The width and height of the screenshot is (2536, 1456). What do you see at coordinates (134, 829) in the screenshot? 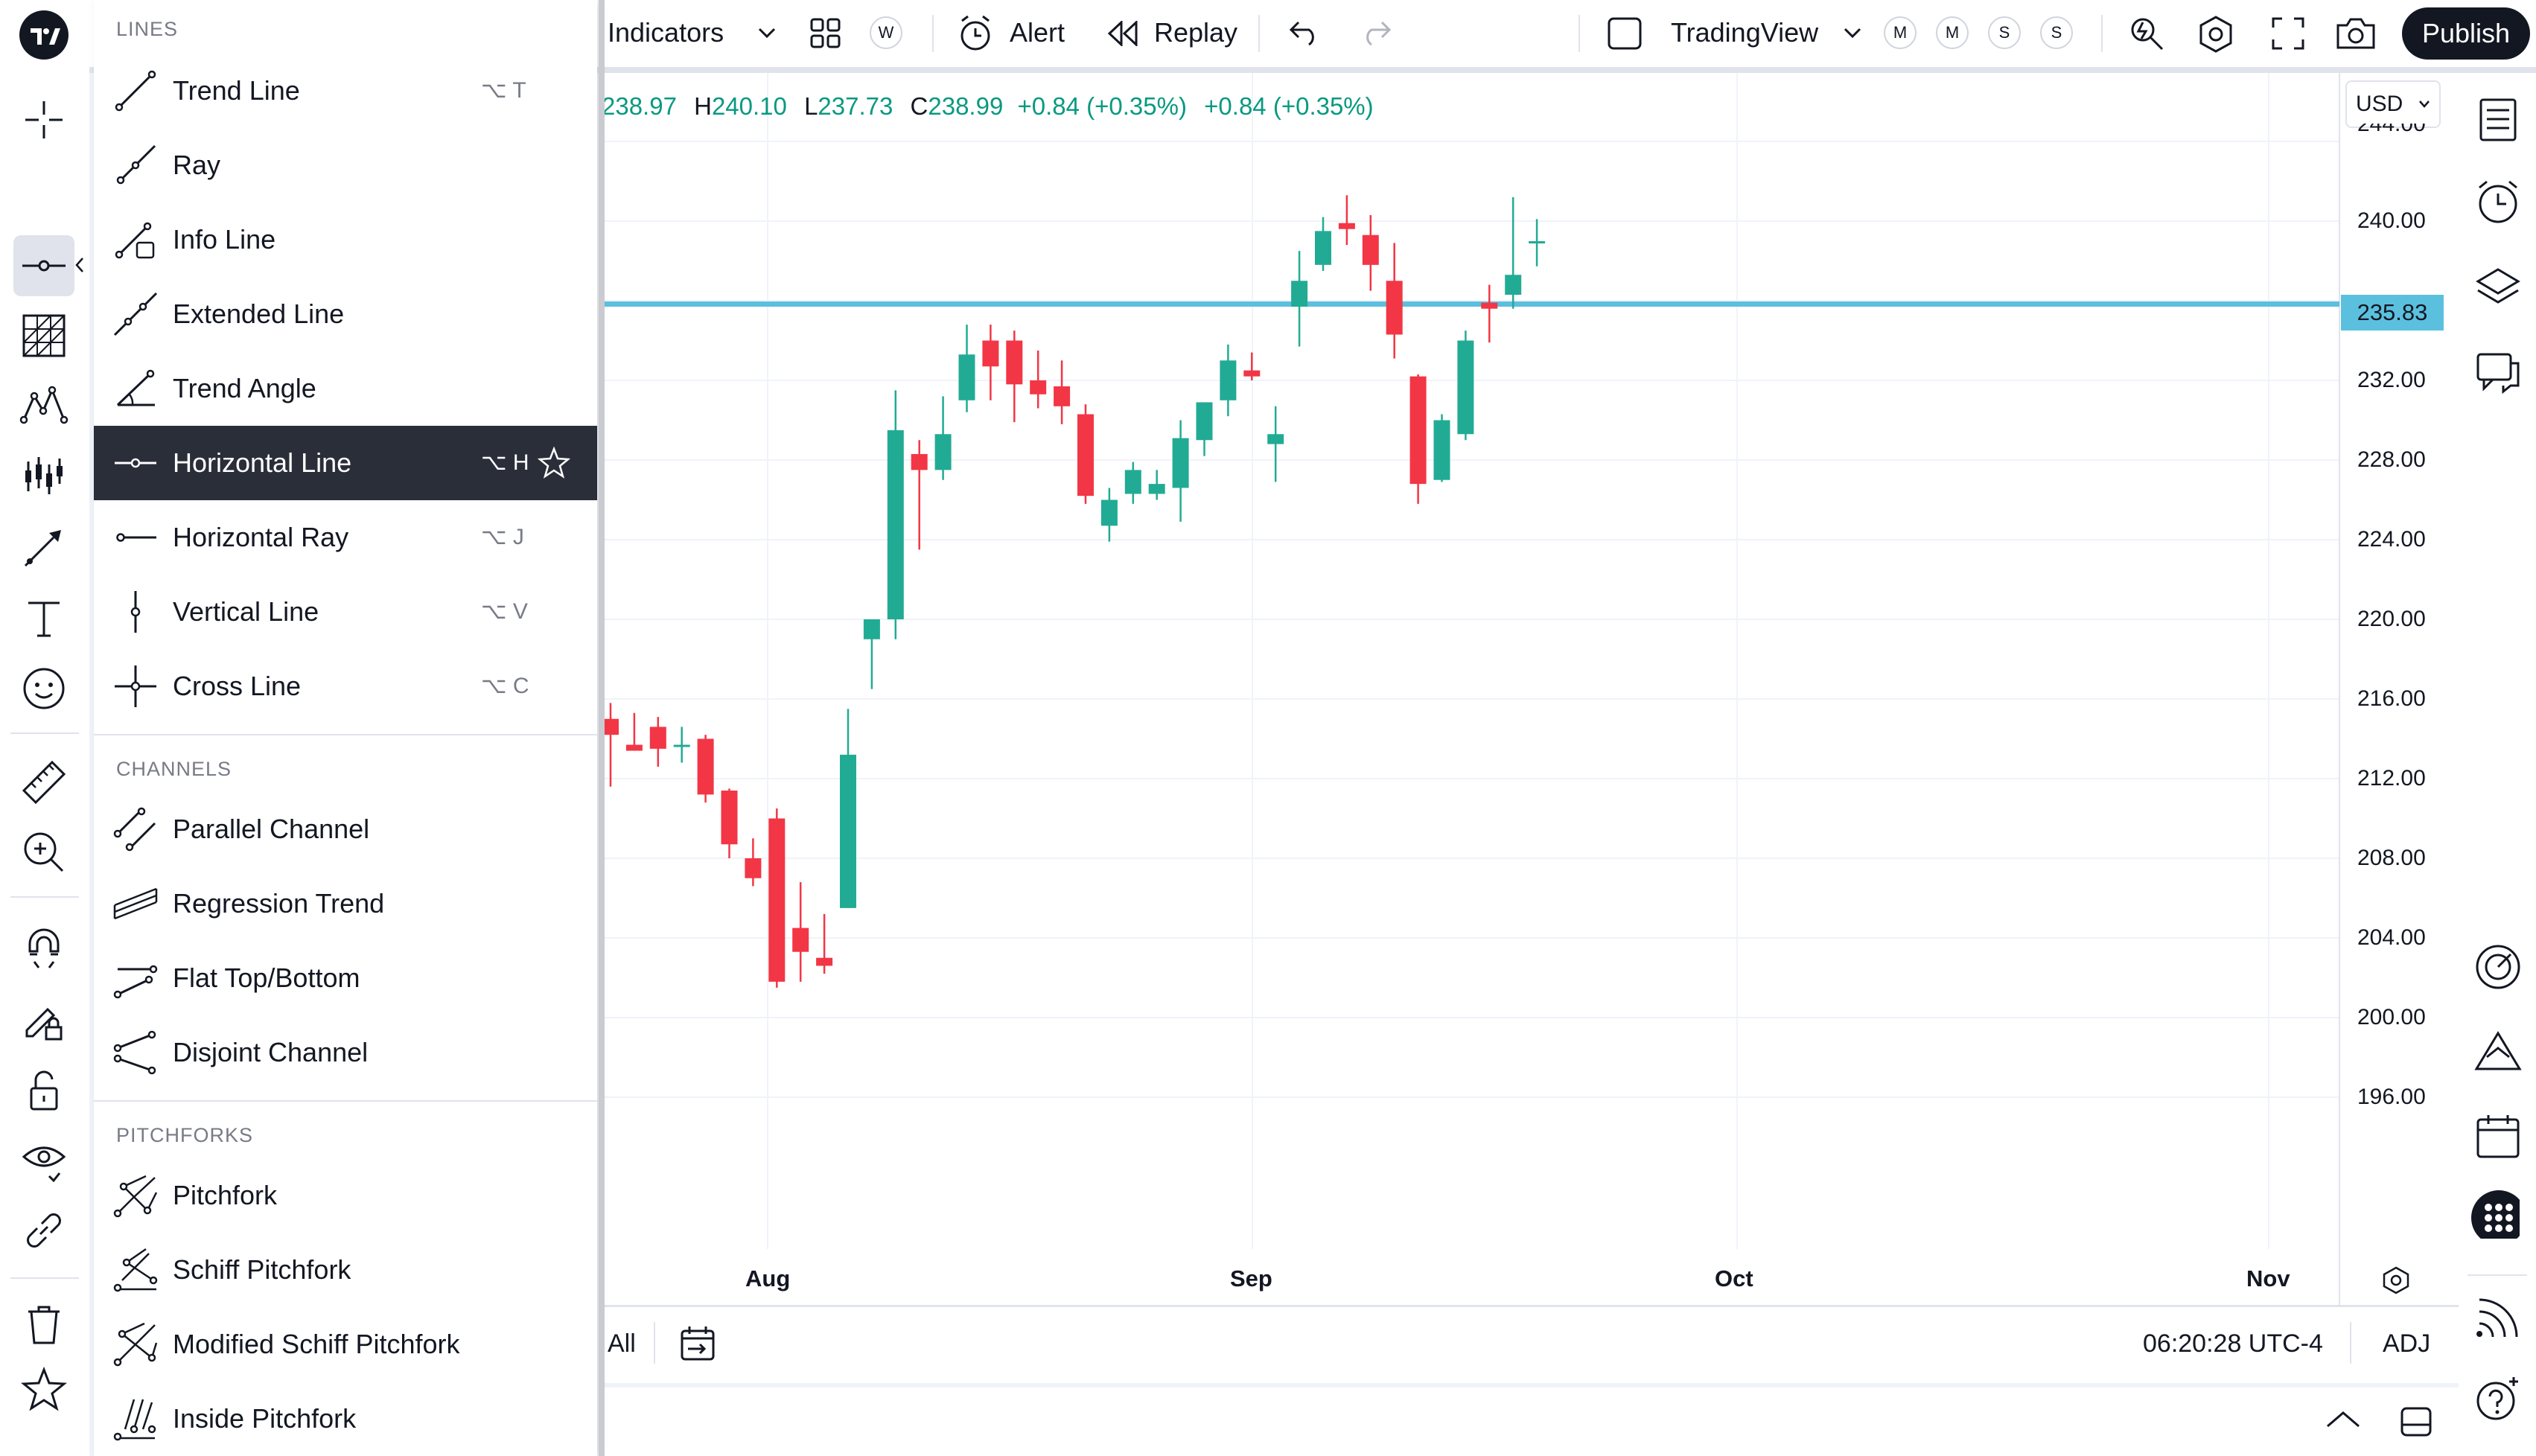
I see `parallel-channel-icon` at bounding box center [134, 829].